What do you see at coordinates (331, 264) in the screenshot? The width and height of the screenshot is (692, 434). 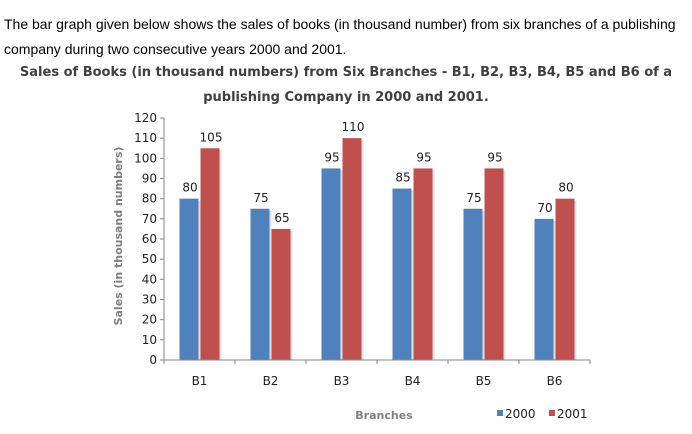 I see `bar-2000-B3` at bounding box center [331, 264].